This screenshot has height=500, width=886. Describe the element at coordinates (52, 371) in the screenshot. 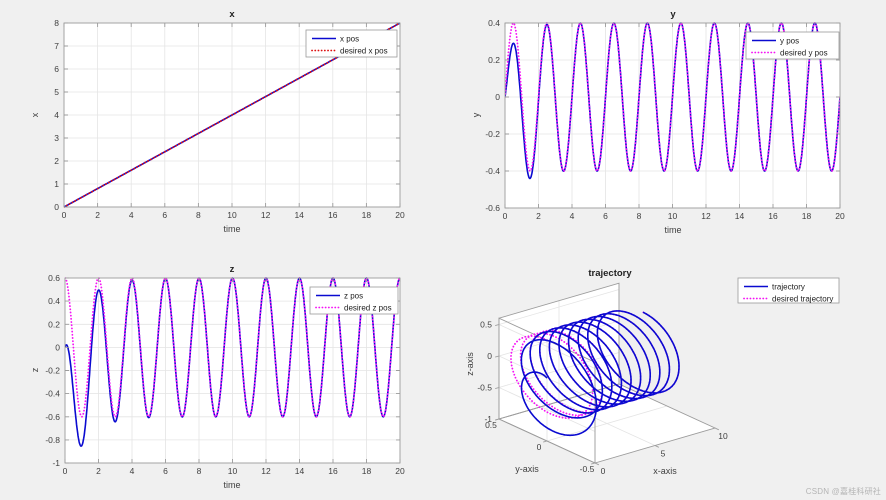

I see `y-tick-label: -0.2` at that location.